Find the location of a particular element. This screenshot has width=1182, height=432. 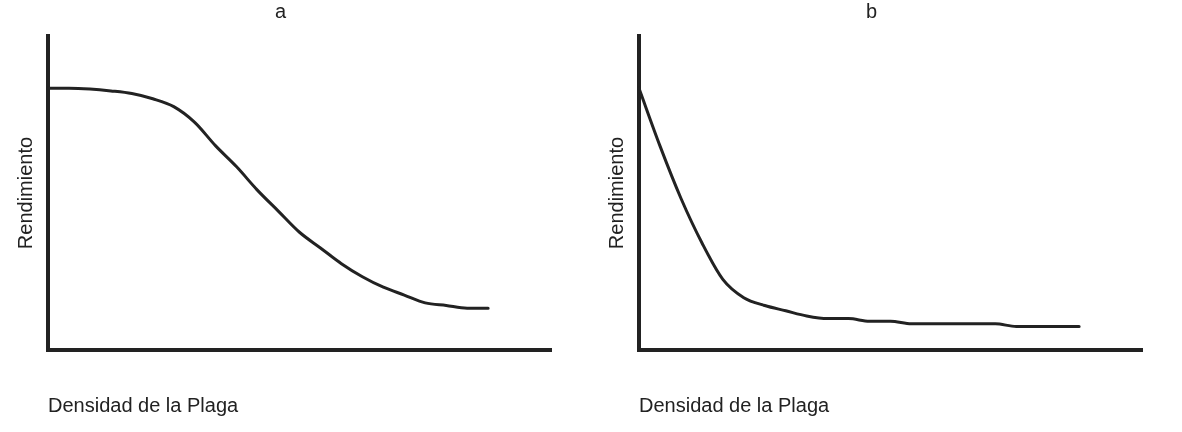

chart-title: b is located at coordinates (871, 11).